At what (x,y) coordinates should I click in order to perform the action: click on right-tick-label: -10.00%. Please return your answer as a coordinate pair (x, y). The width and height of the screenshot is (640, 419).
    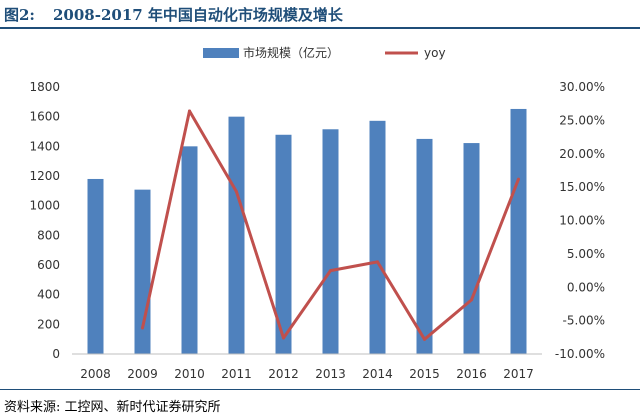
    Looking at the image, I should click on (580, 354).